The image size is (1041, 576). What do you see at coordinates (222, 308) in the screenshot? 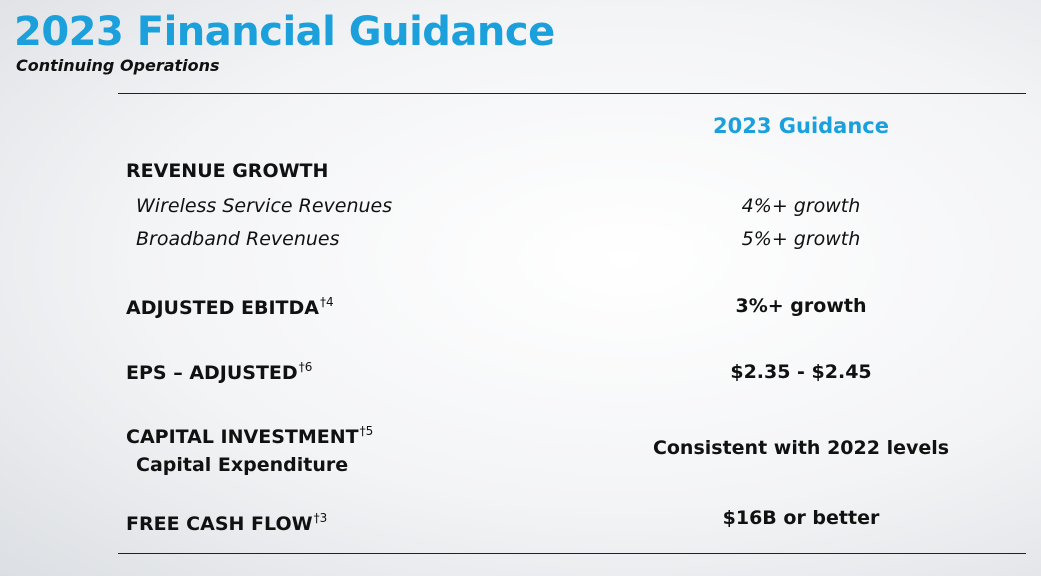
I see `adjusted-ebitda-text: ADJUSTED EBITDA` at bounding box center [222, 308].